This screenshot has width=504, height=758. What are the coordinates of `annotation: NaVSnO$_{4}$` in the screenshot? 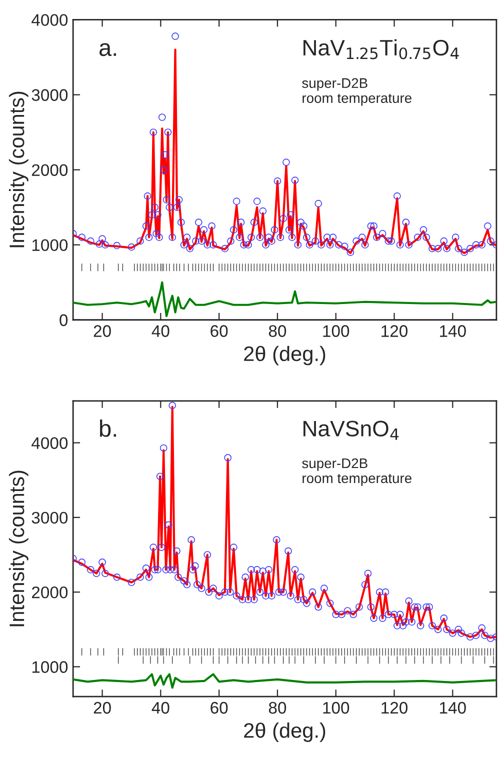 It's located at (351, 430).